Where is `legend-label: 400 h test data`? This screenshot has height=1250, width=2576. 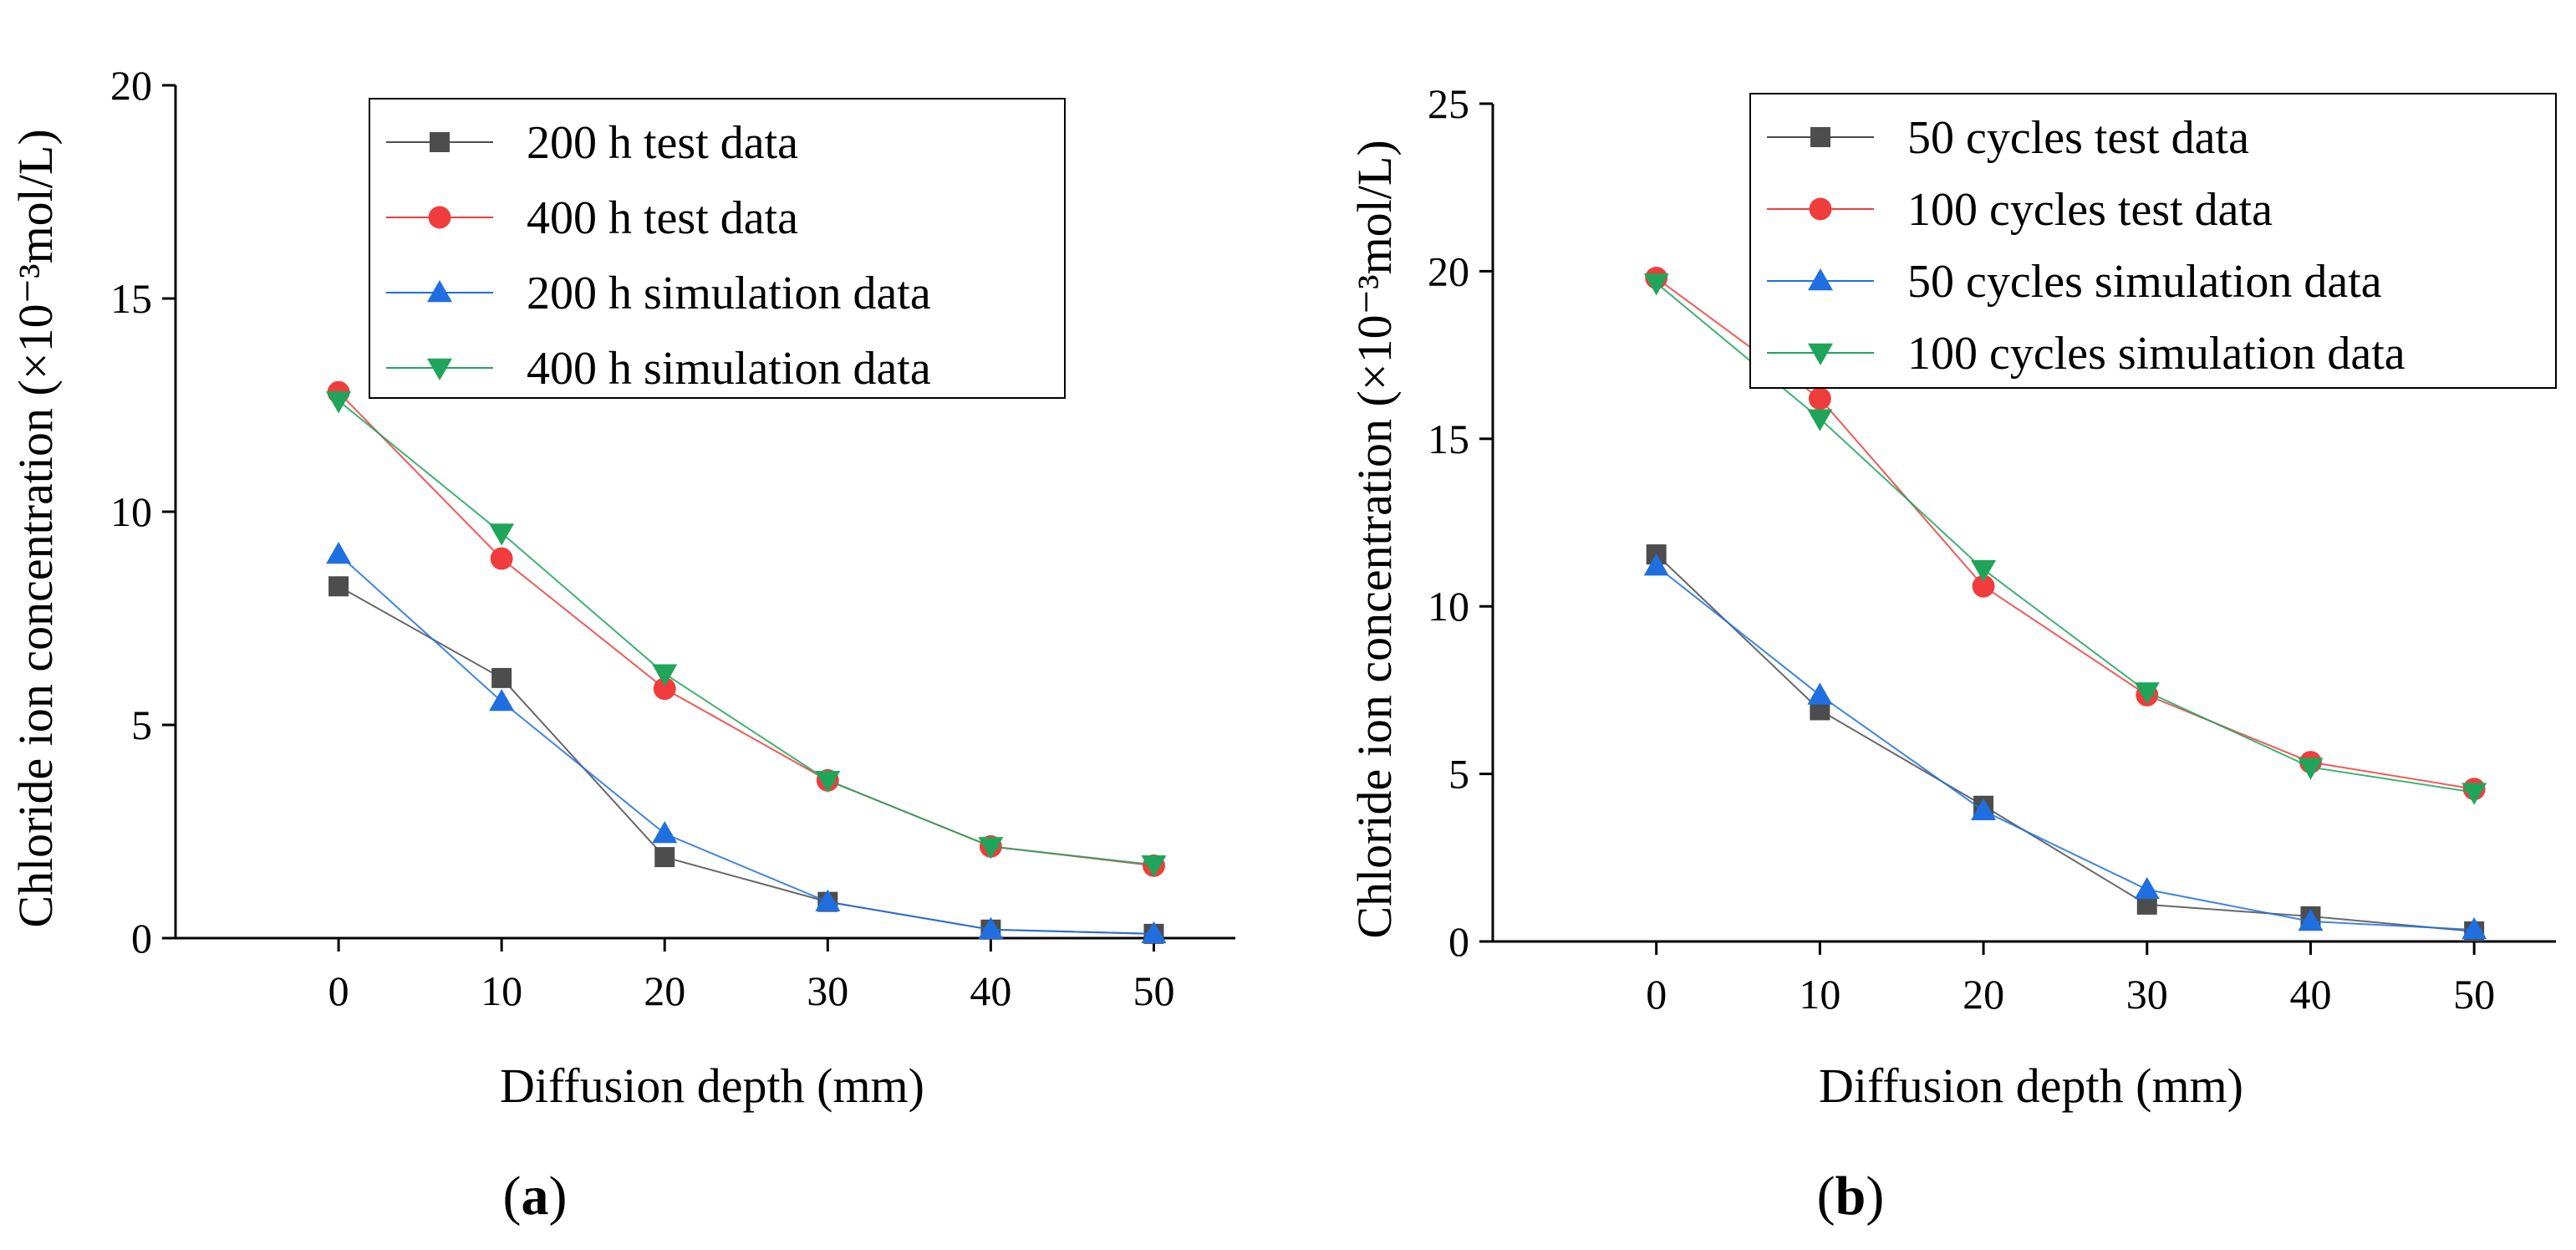 legend-label: 400 h test data is located at coordinates (662, 218).